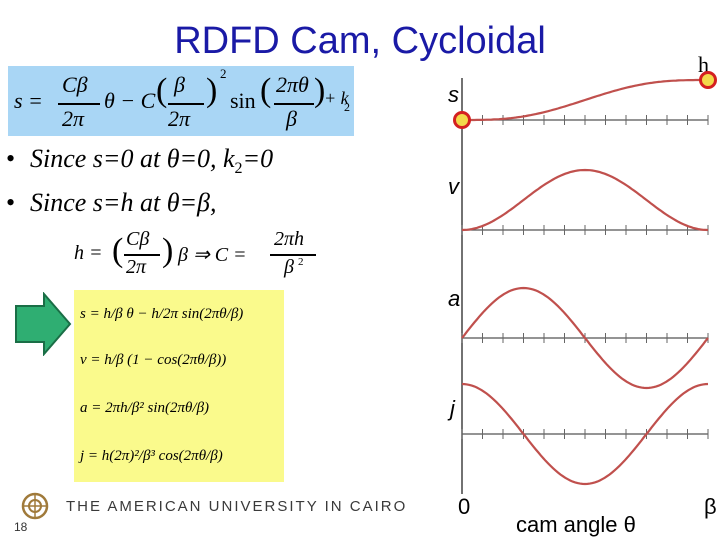 The width and height of the screenshot is (720, 540). I want to click on mid-rparen: ), so click(168, 250).